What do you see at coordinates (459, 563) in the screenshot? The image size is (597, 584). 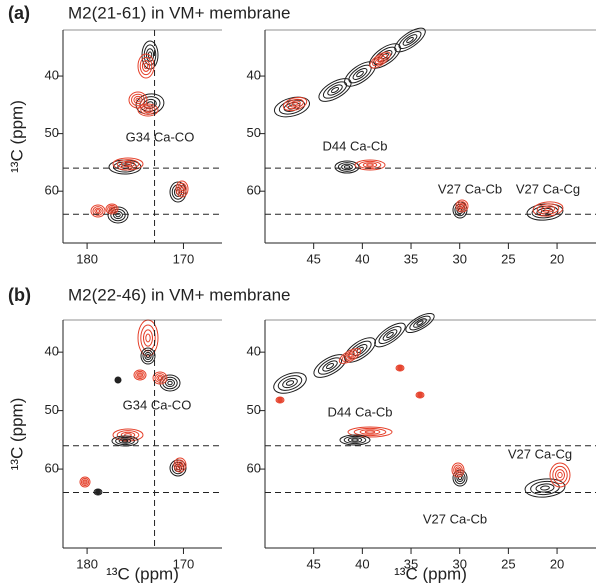 I see `x-tick-label: 30` at bounding box center [459, 563].